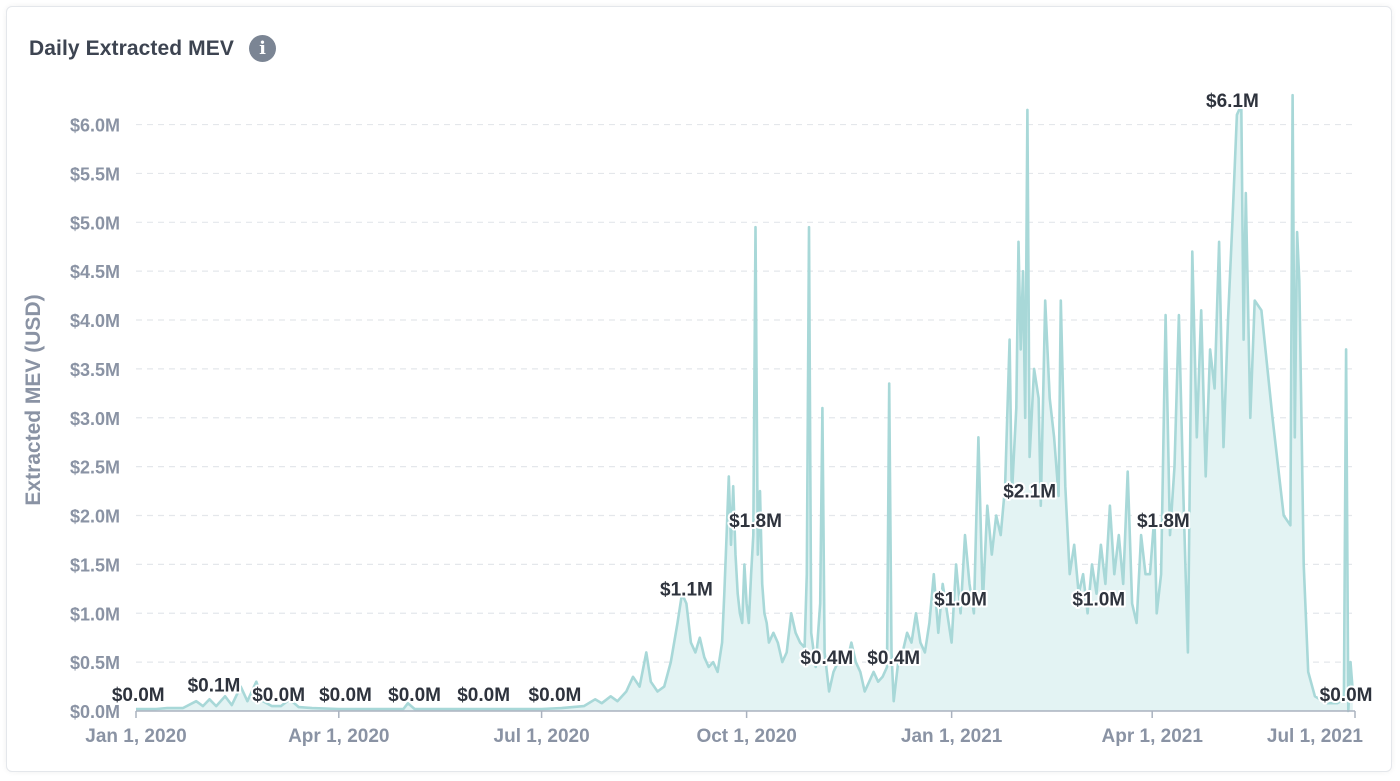  Describe the element at coordinates (746, 736) in the screenshot. I see `x-tick-label: Oct 1, 2020` at that location.